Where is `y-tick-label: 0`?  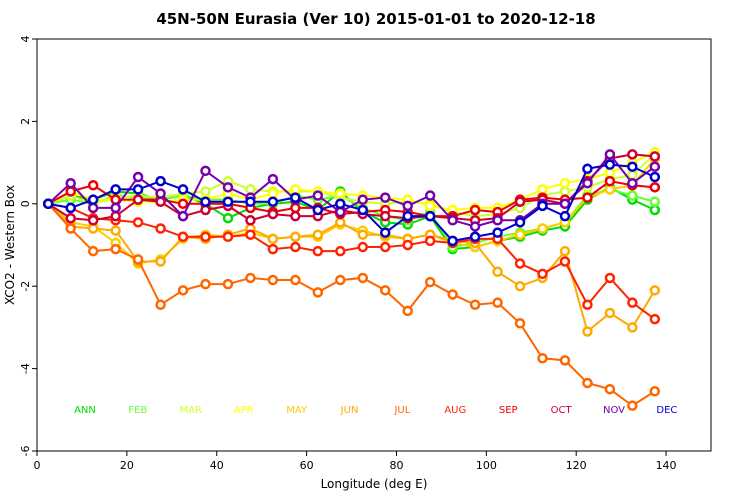 y-tick-label: 0 is located at coordinates (25, 203).